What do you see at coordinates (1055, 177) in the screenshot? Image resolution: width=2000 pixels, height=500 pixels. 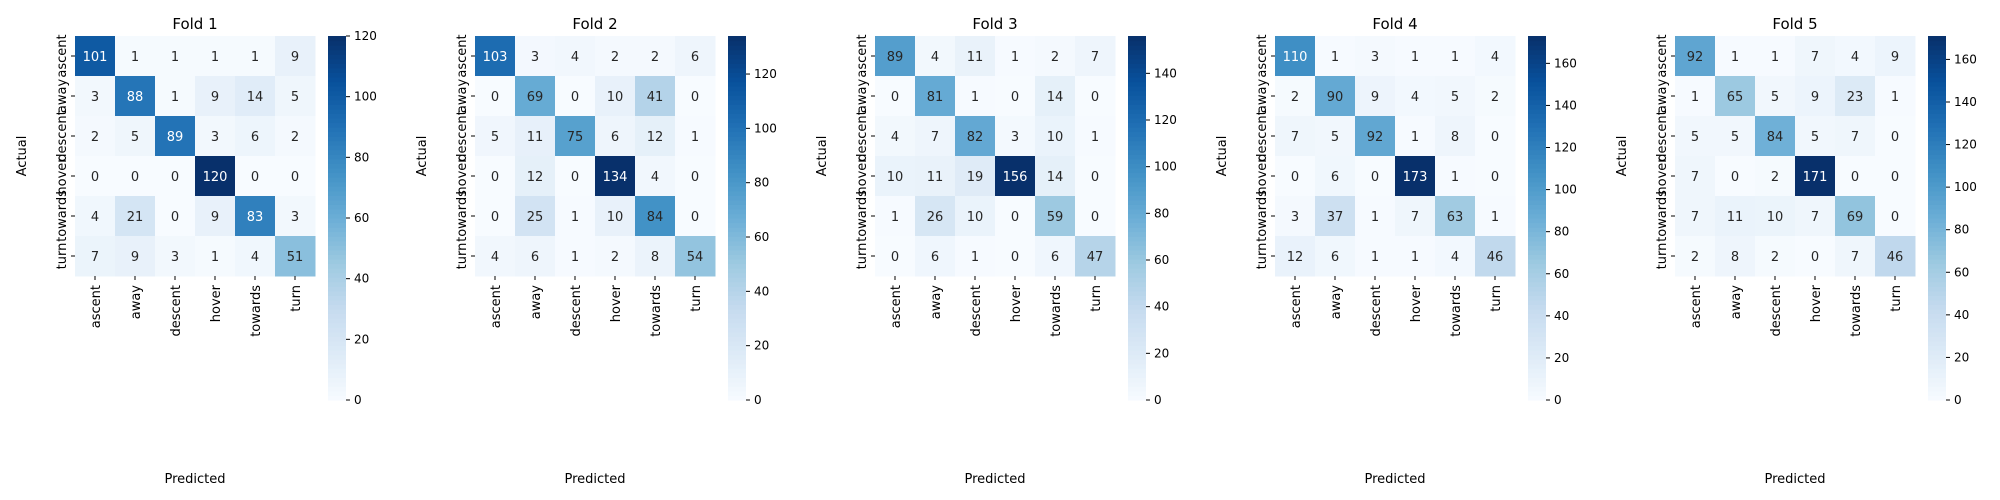 I see `cell-value-label: 14` at bounding box center [1055, 177].